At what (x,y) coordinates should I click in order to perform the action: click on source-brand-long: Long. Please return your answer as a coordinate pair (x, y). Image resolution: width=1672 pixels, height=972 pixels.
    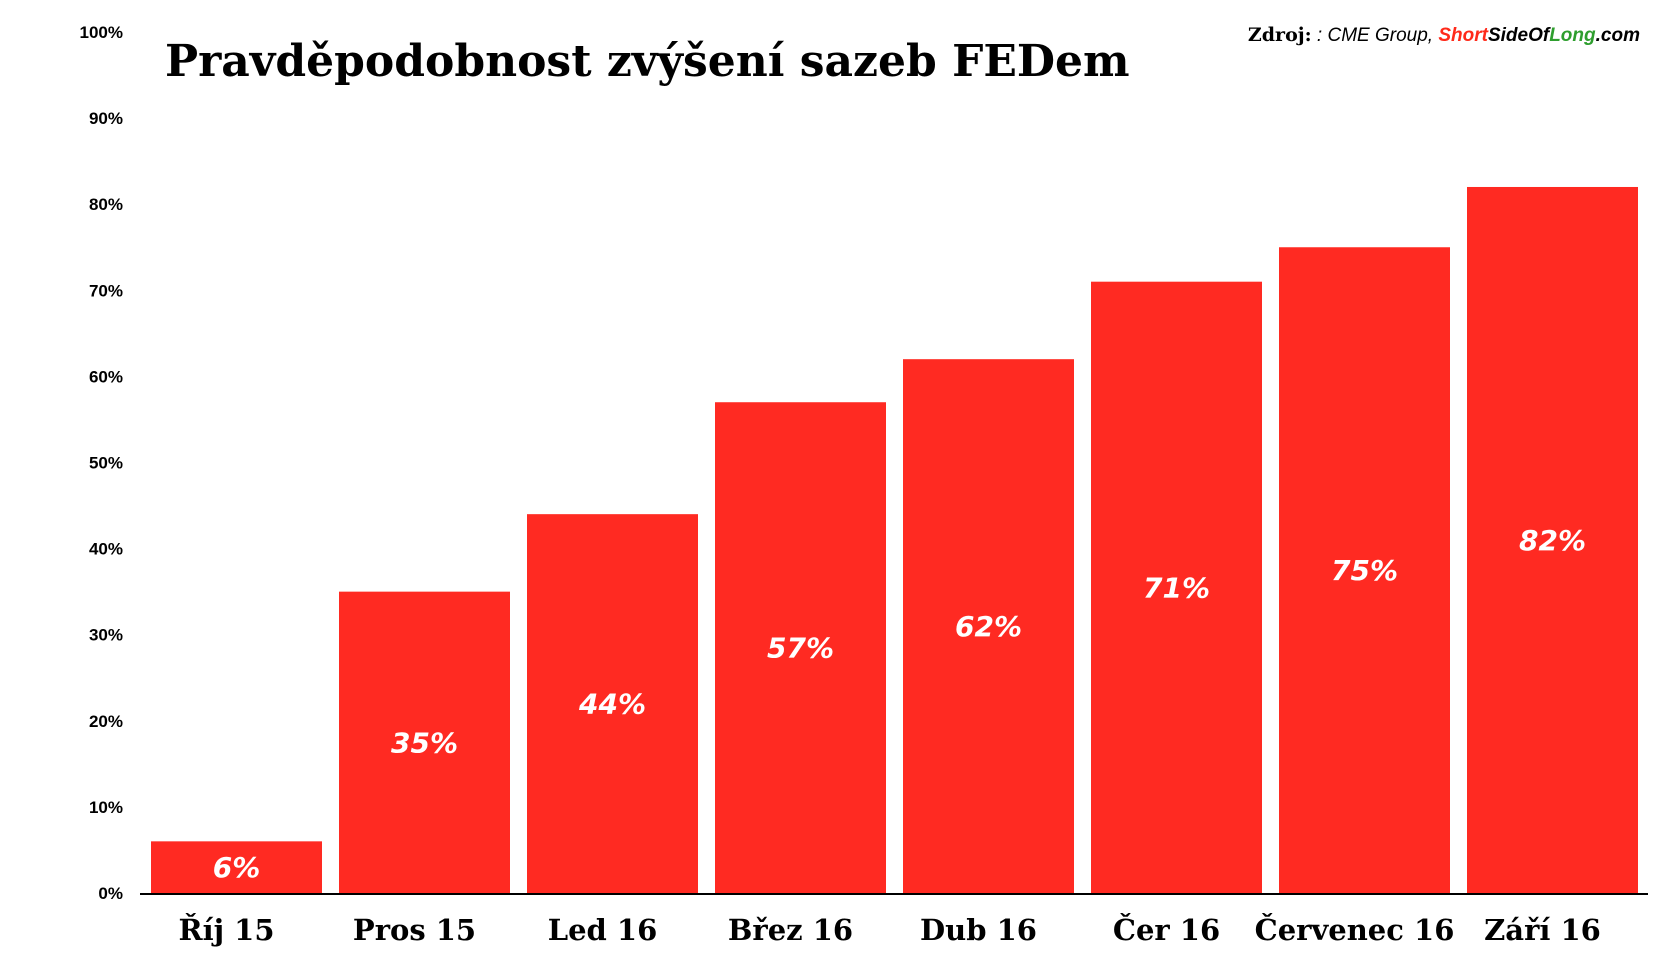
    Looking at the image, I should click on (1572, 35).